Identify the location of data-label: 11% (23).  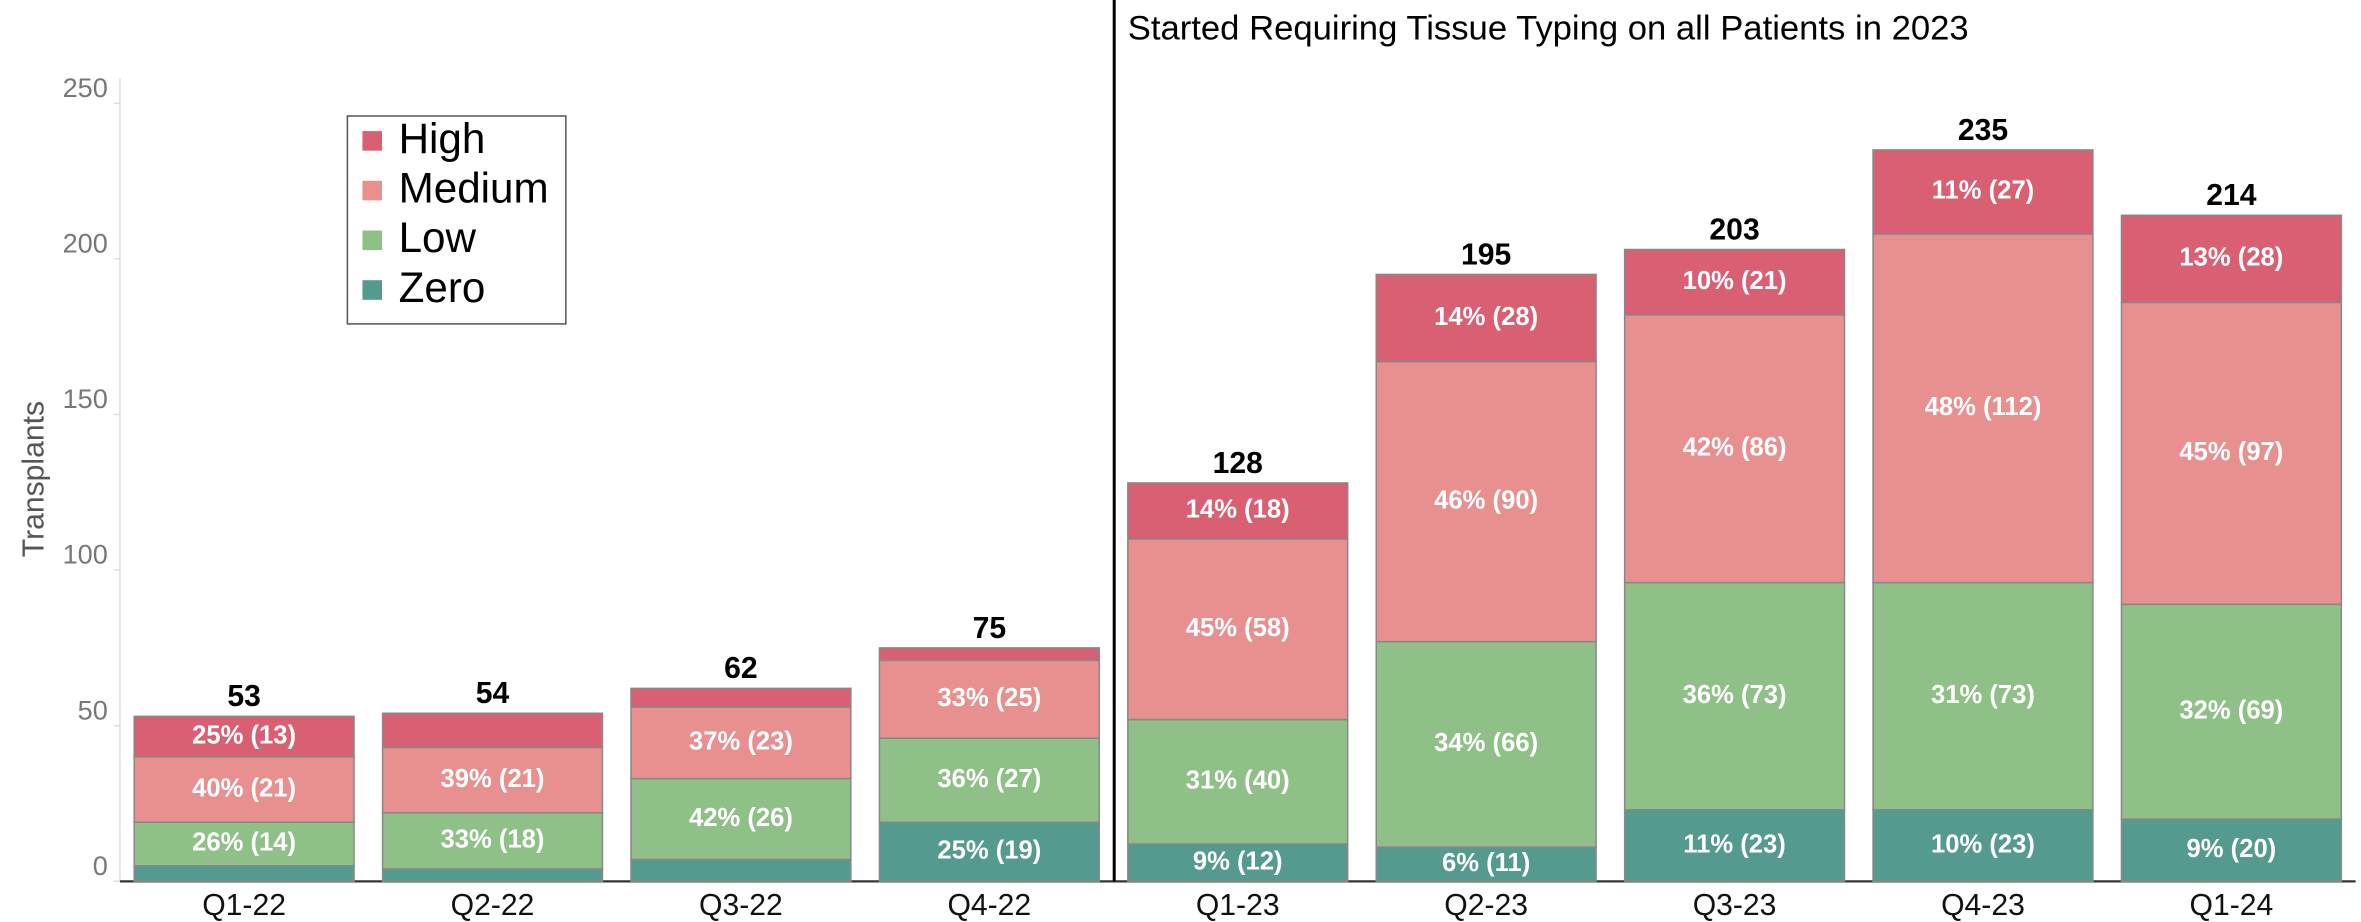
(1734, 844).